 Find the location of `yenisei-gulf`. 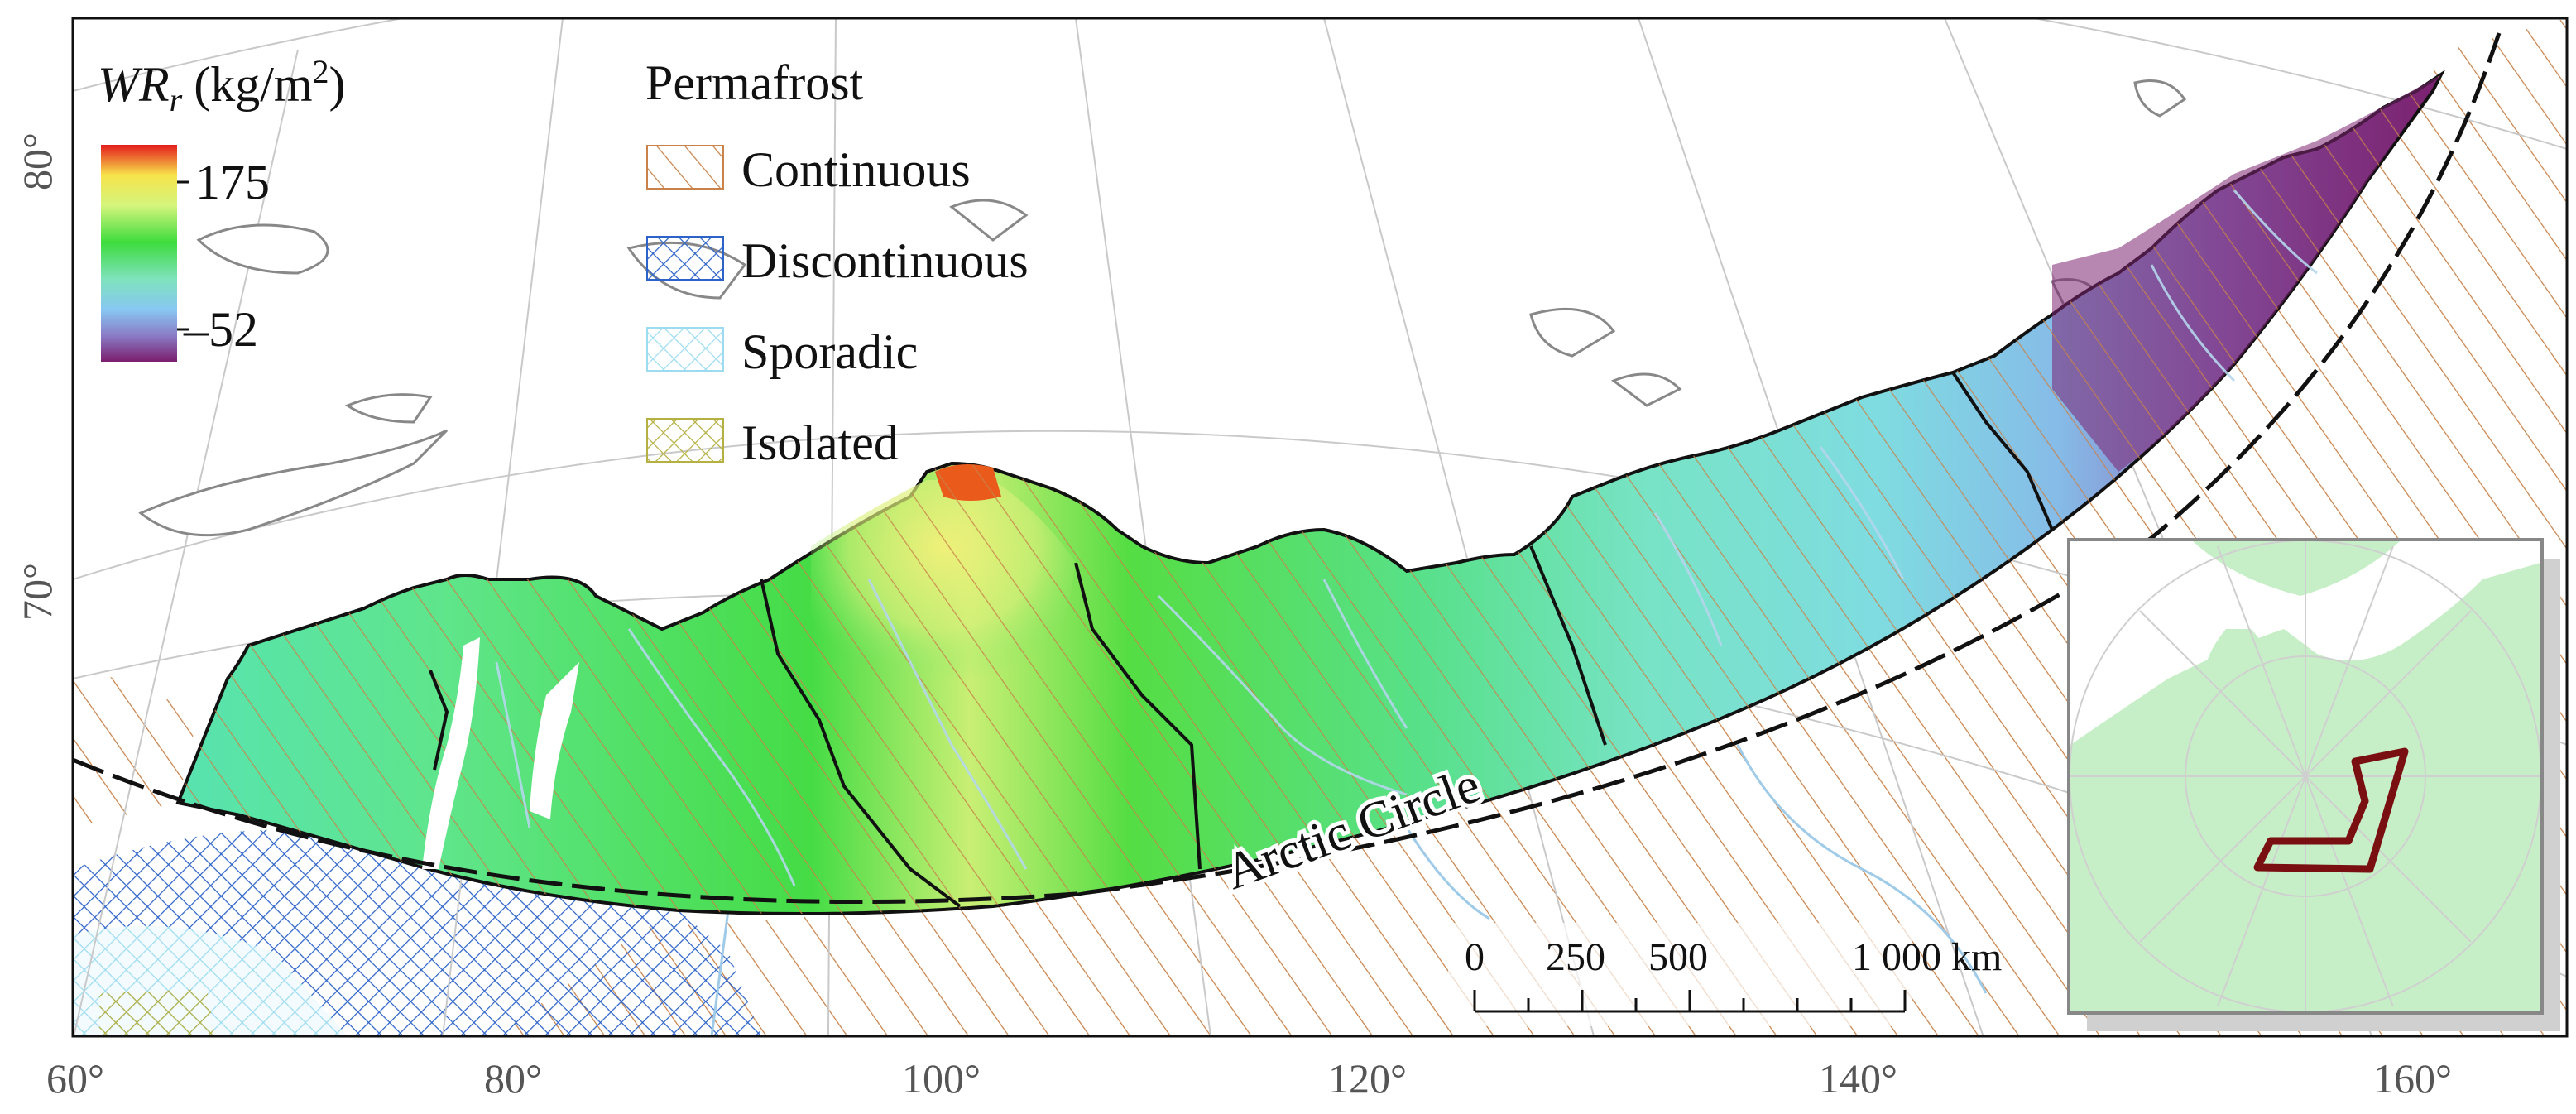

yenisei-gulf is located at coordinates (554, 740).